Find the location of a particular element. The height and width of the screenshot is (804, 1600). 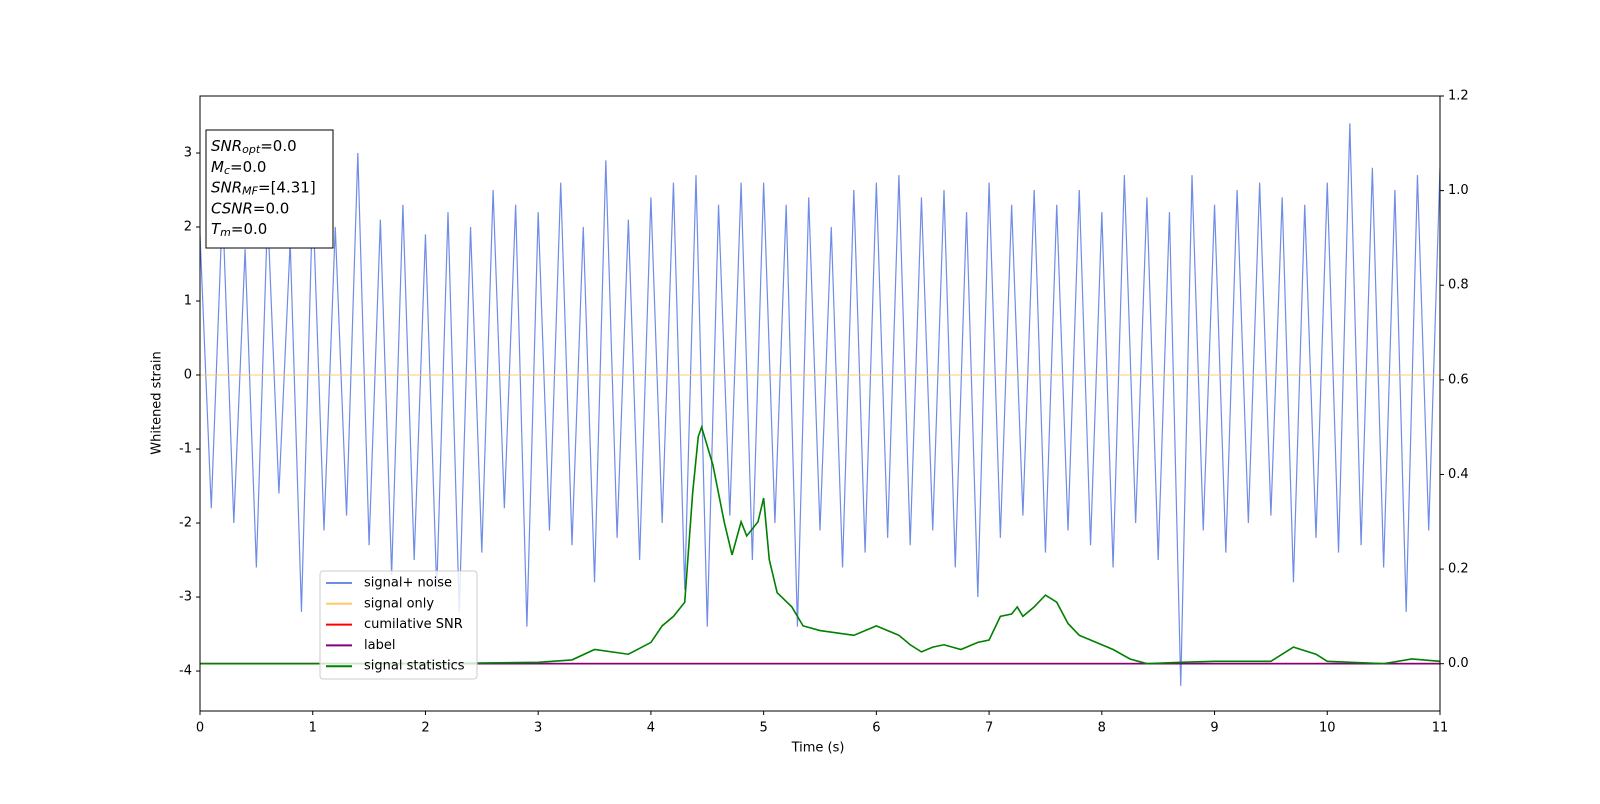

x-tick-label: 2 is located at coordinates (425, 728).